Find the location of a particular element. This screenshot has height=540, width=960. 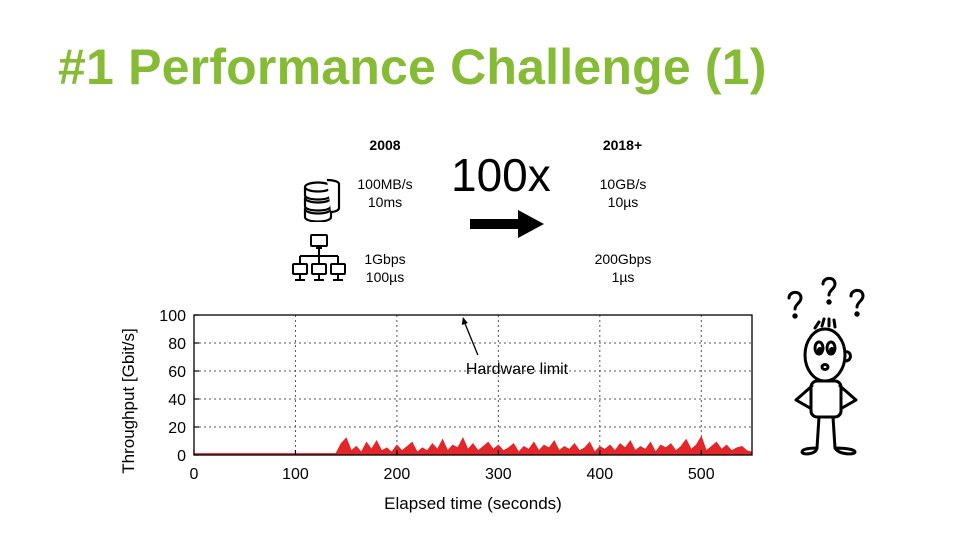

left-storage-latency: 10ms is located at coordinates (385, 202).